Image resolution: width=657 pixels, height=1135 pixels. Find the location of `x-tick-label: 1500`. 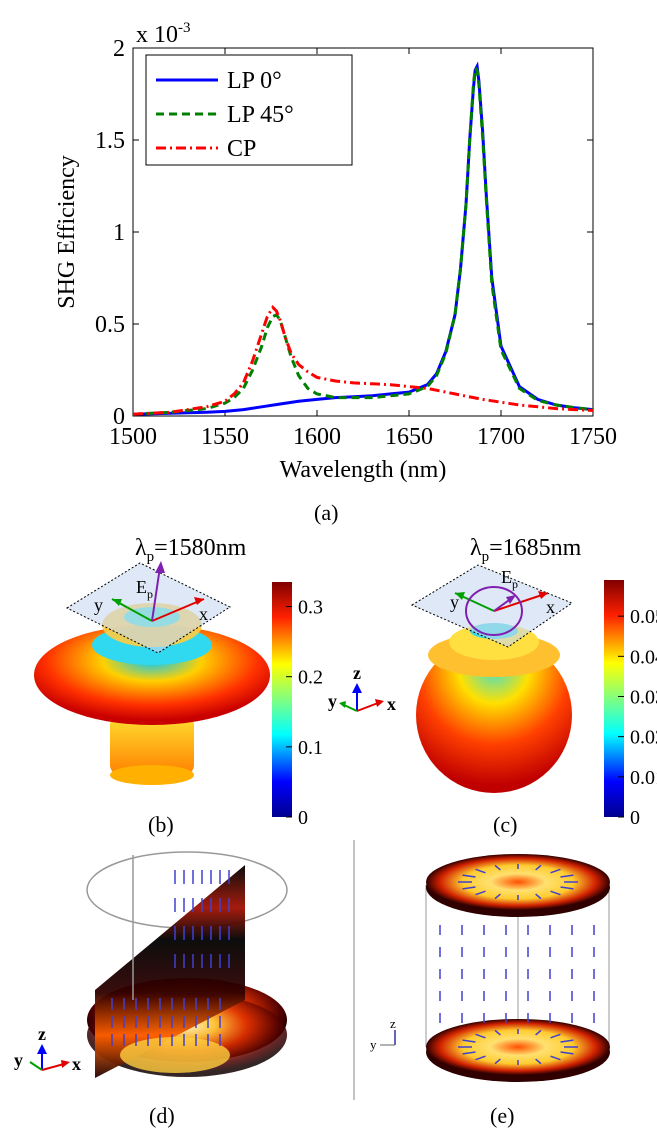

x-tick-label: 1500 is located at coordinates (133, 437).